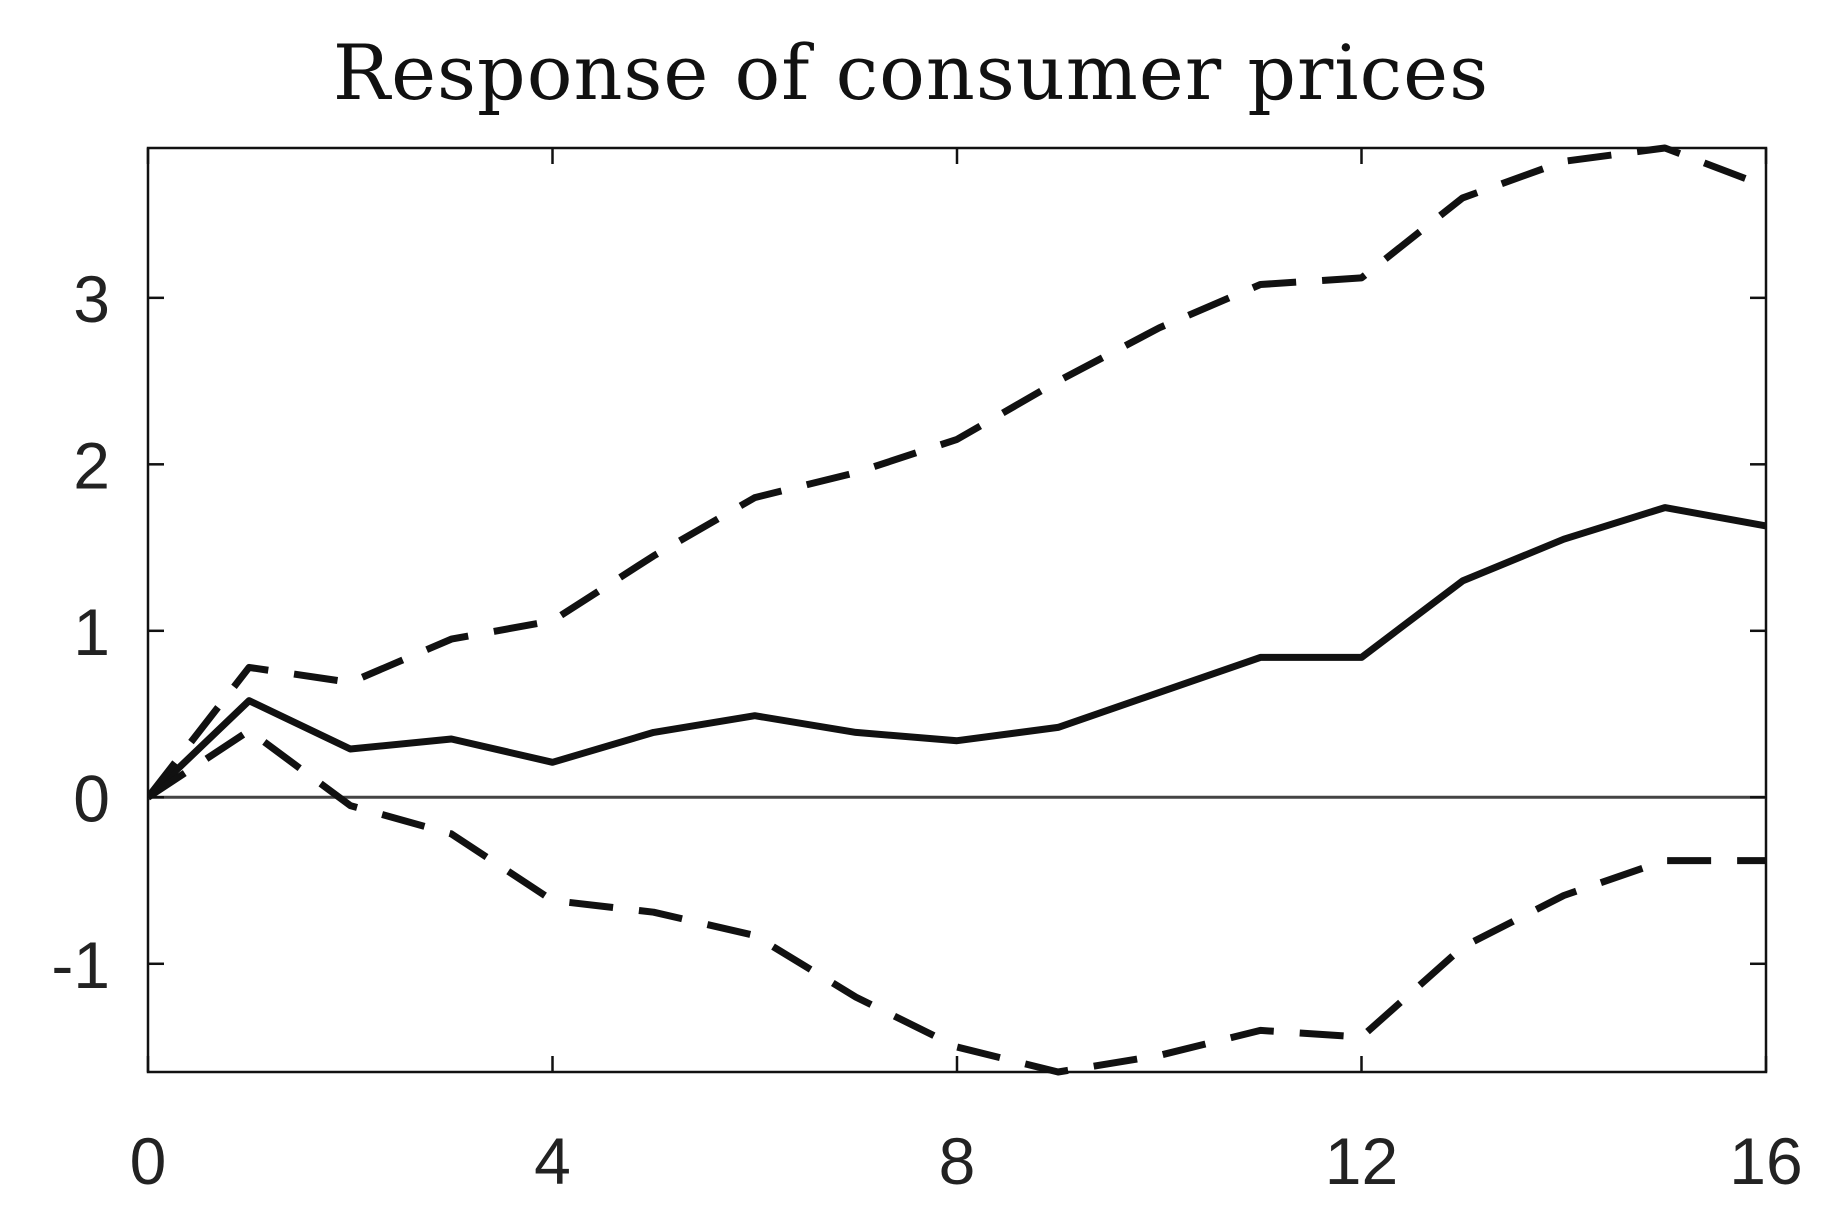 The height and width of the screenshot is (1222, 1822). I want to click on x-tick-label: 8, so click(957, 1161).